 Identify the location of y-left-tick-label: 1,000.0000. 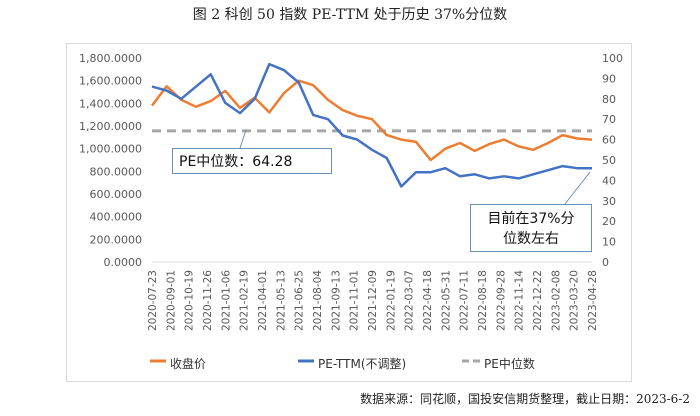
(110, 149).